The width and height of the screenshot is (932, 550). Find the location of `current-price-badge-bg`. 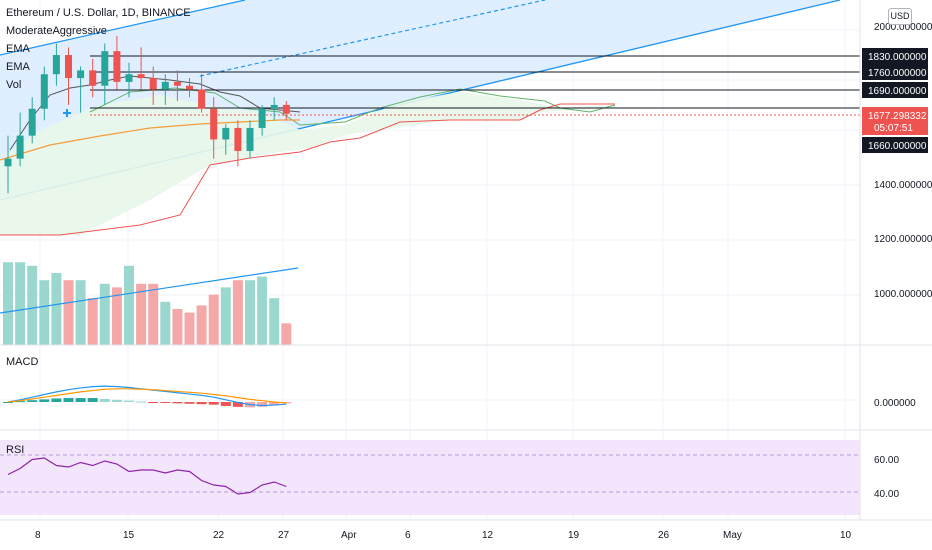

current-price-badge-bg is located at coordinates (895, 121).